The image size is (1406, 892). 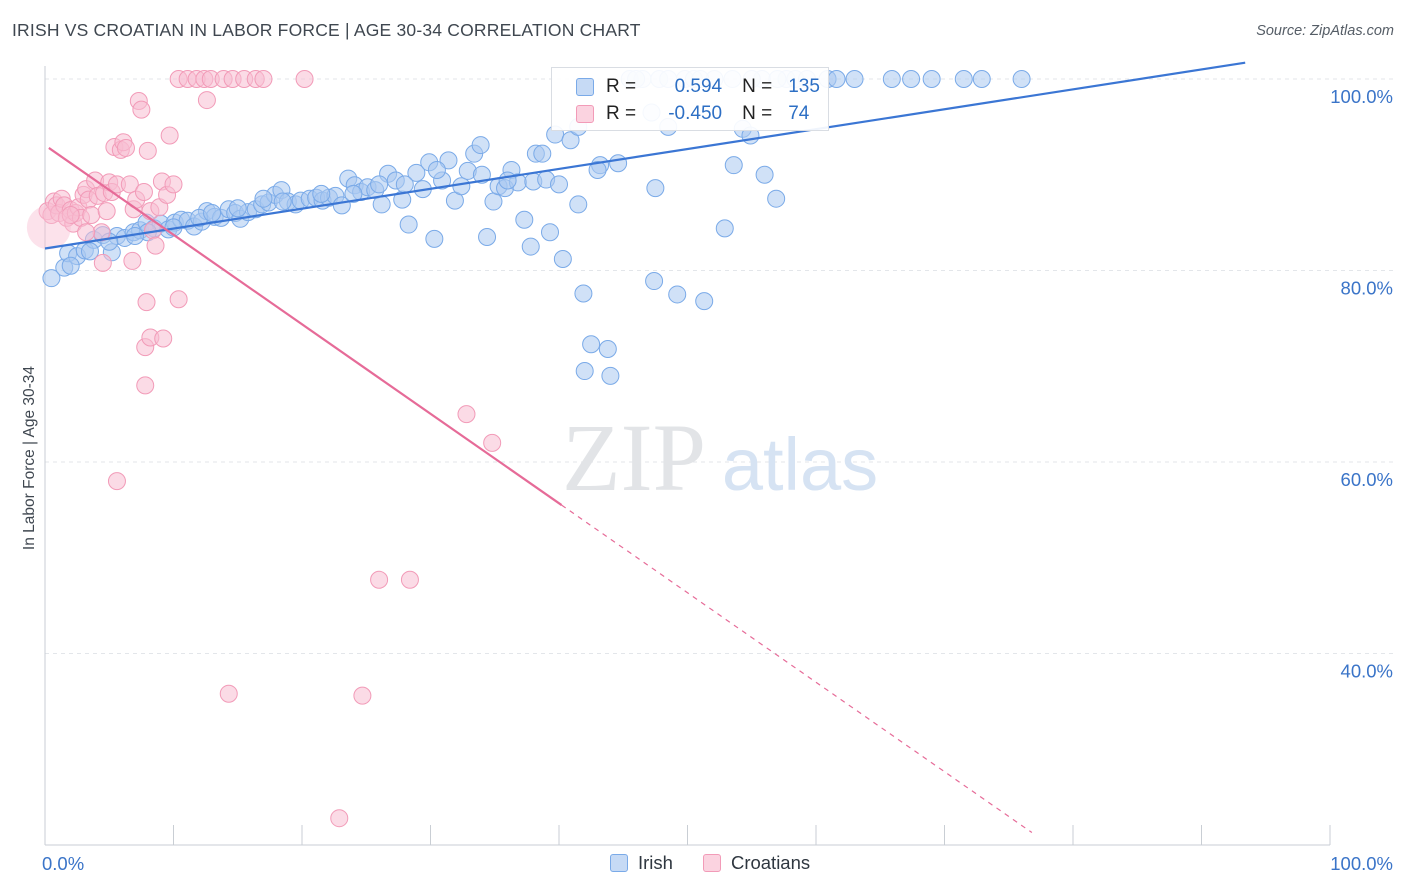 What do you see at coordinates (695, 113) in the screenshot?
I see `legend-r-value: -0.450` at bounding box center [695, 113].